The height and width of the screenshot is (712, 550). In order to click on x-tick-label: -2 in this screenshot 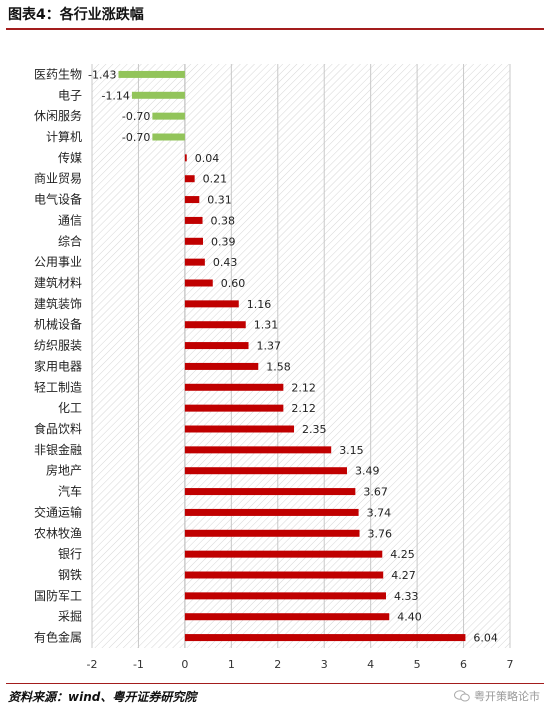, I will do `click(92, 664)`.